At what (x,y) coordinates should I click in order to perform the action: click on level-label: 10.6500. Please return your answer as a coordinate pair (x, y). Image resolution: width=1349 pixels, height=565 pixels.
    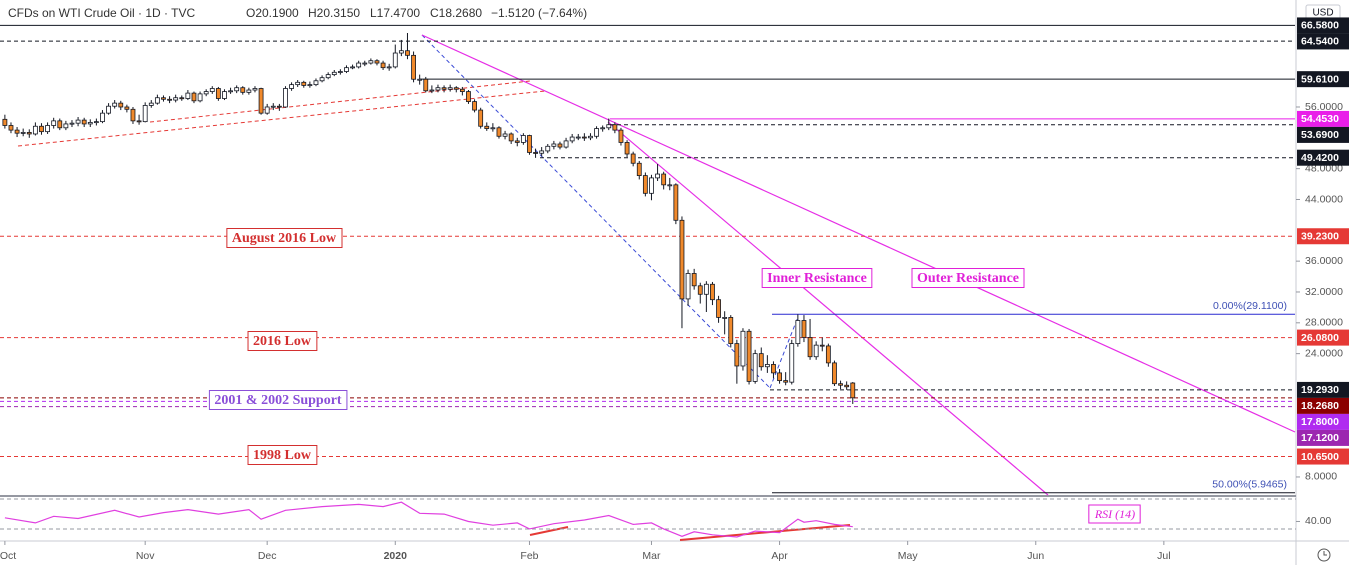
    Looking at the image, I should click on (1320, 457).